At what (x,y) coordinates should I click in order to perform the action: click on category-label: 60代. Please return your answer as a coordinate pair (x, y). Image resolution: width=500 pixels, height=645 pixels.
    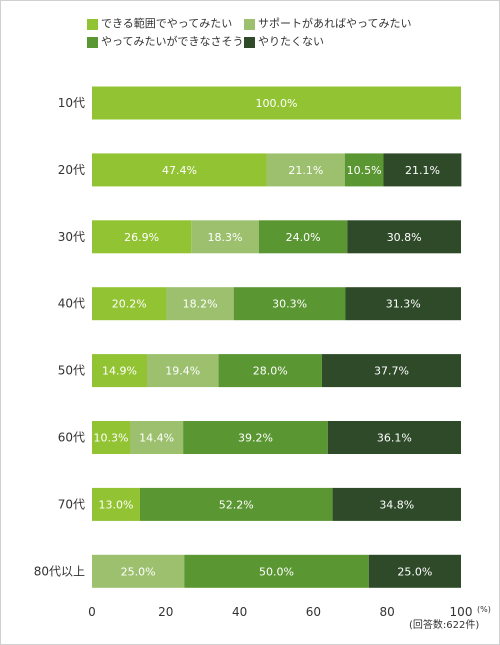
    Looking at the image, I should click on (71, 438).